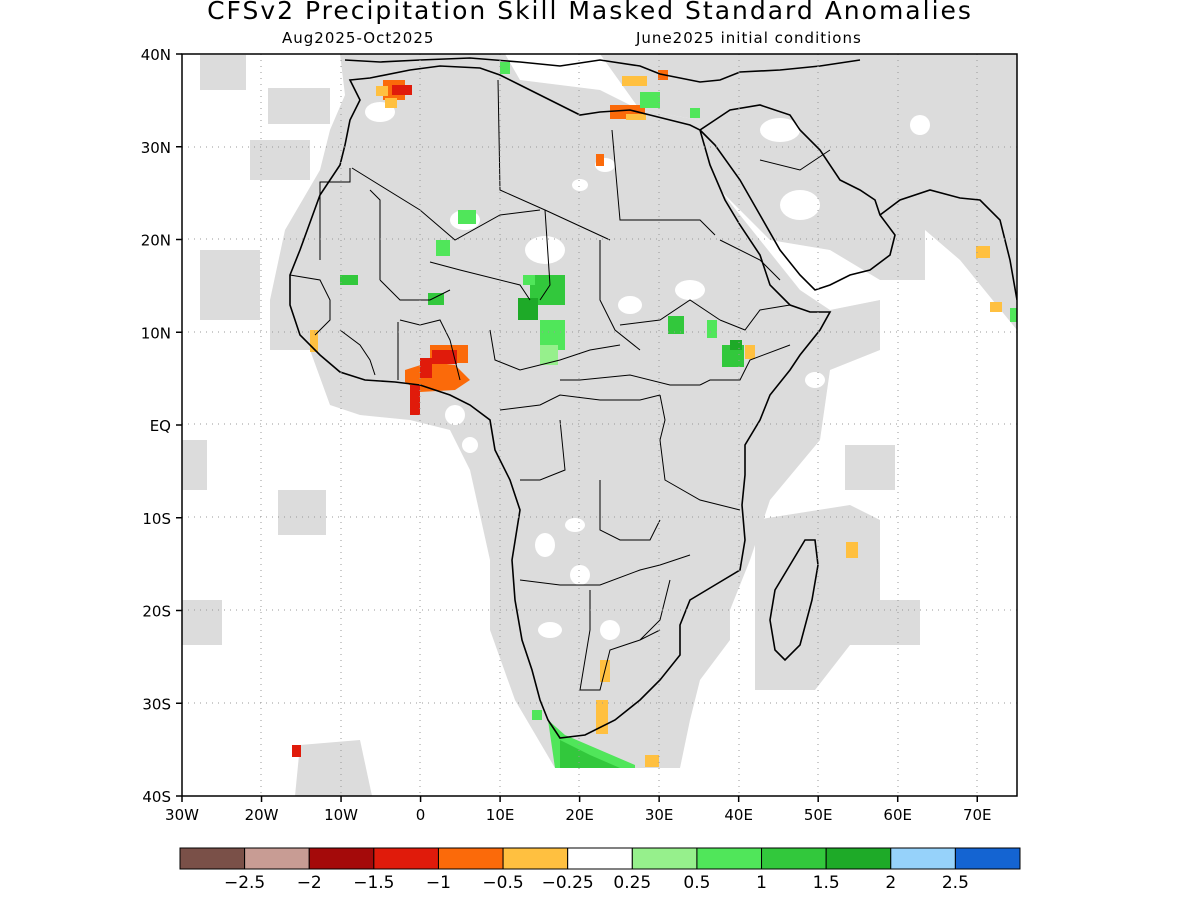 This screenshot has height=900, width=1200. What do you see at coordinates (373, 883) in the screenshot?
I see `colorbar-label: −1.5` at bounding box center [373, 883].